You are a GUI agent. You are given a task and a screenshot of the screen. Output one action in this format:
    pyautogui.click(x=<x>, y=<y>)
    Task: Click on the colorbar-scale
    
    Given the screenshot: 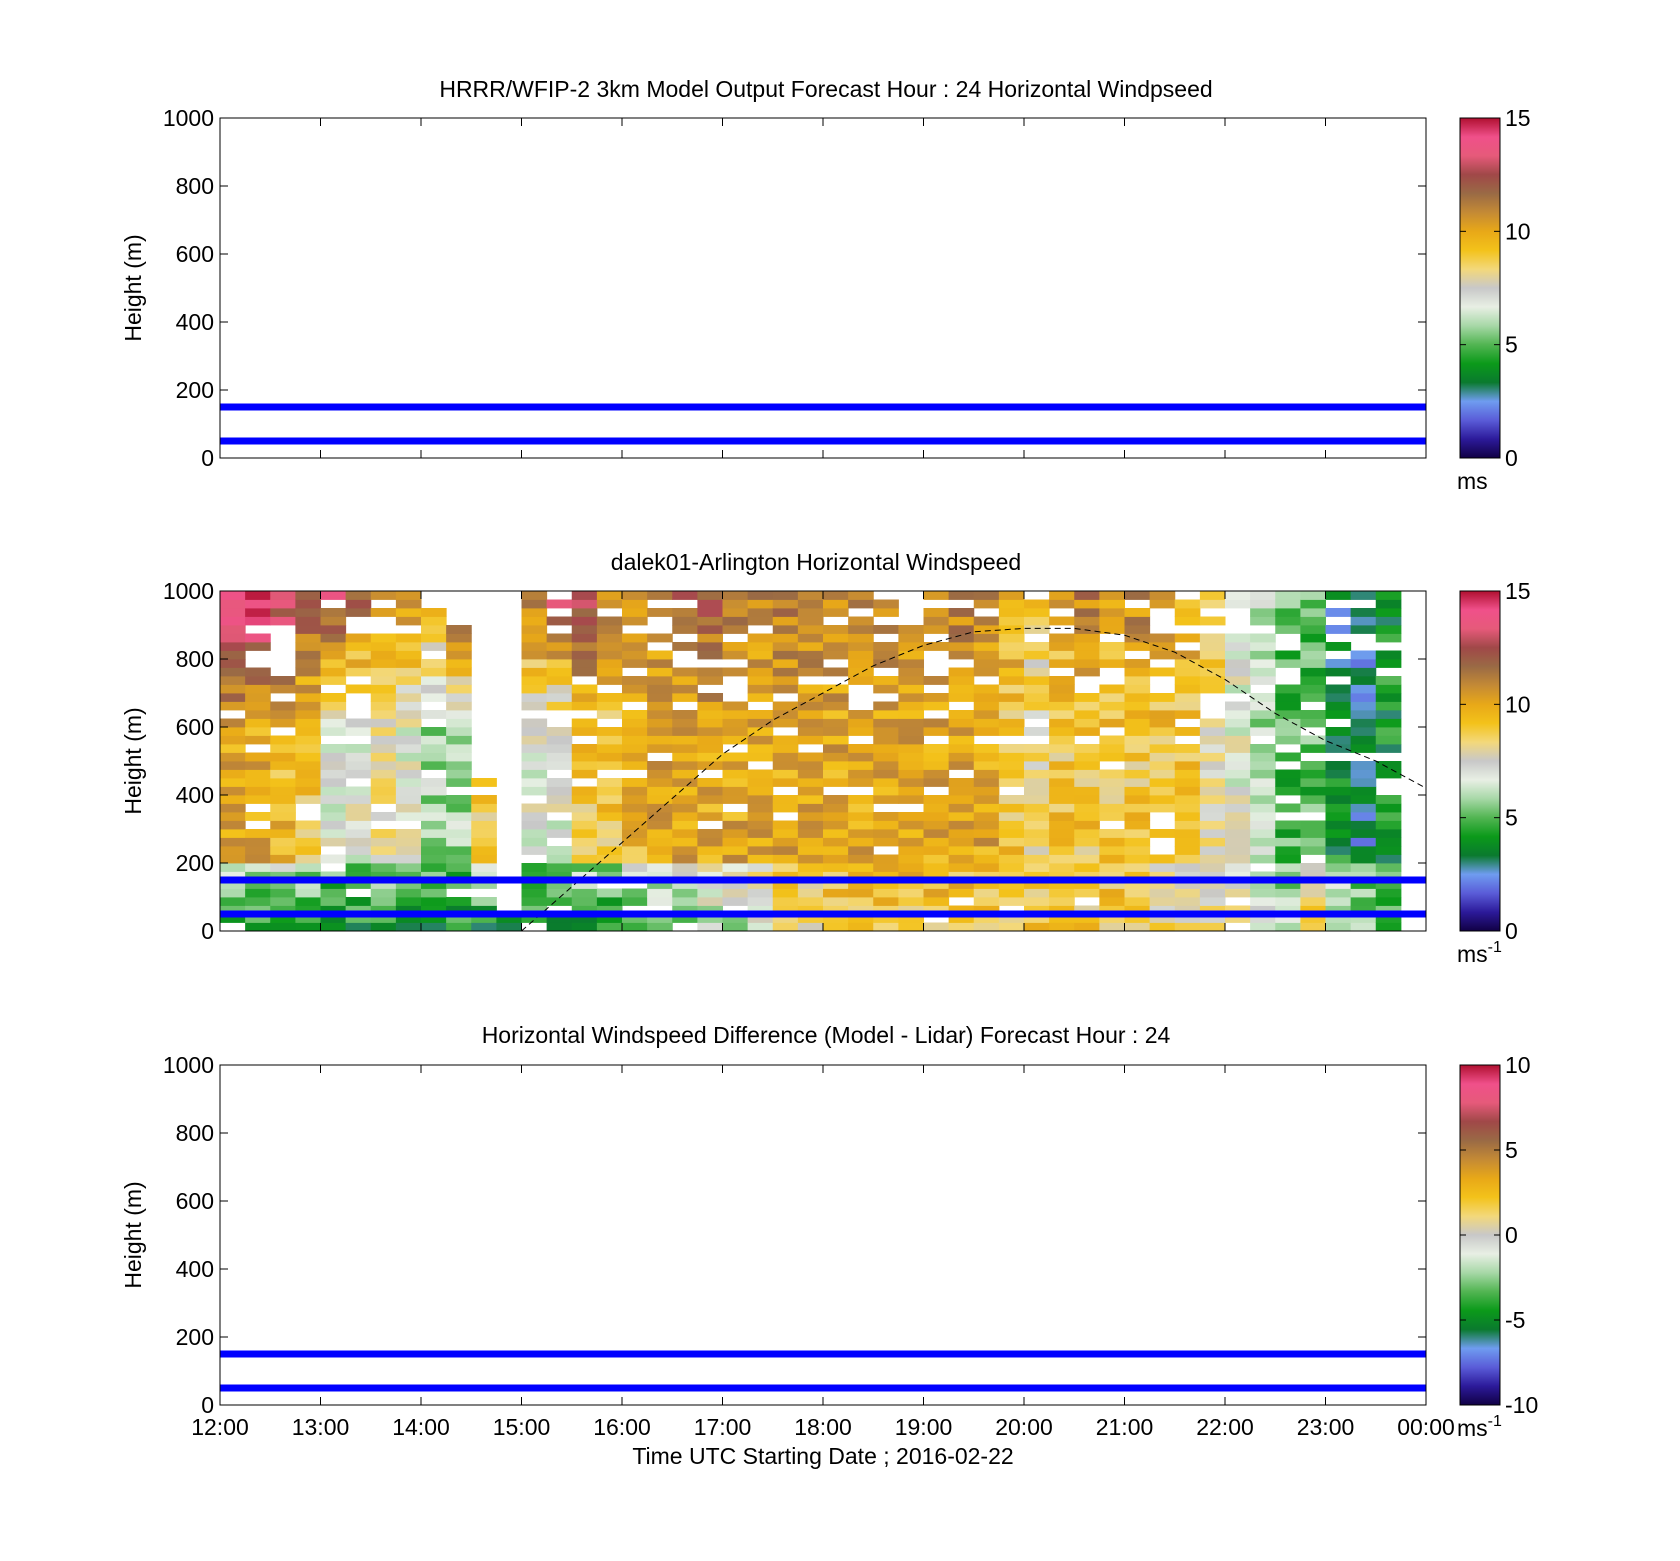 What is the action you would take?
    pyautogui.click(x=1480, y=761)
    